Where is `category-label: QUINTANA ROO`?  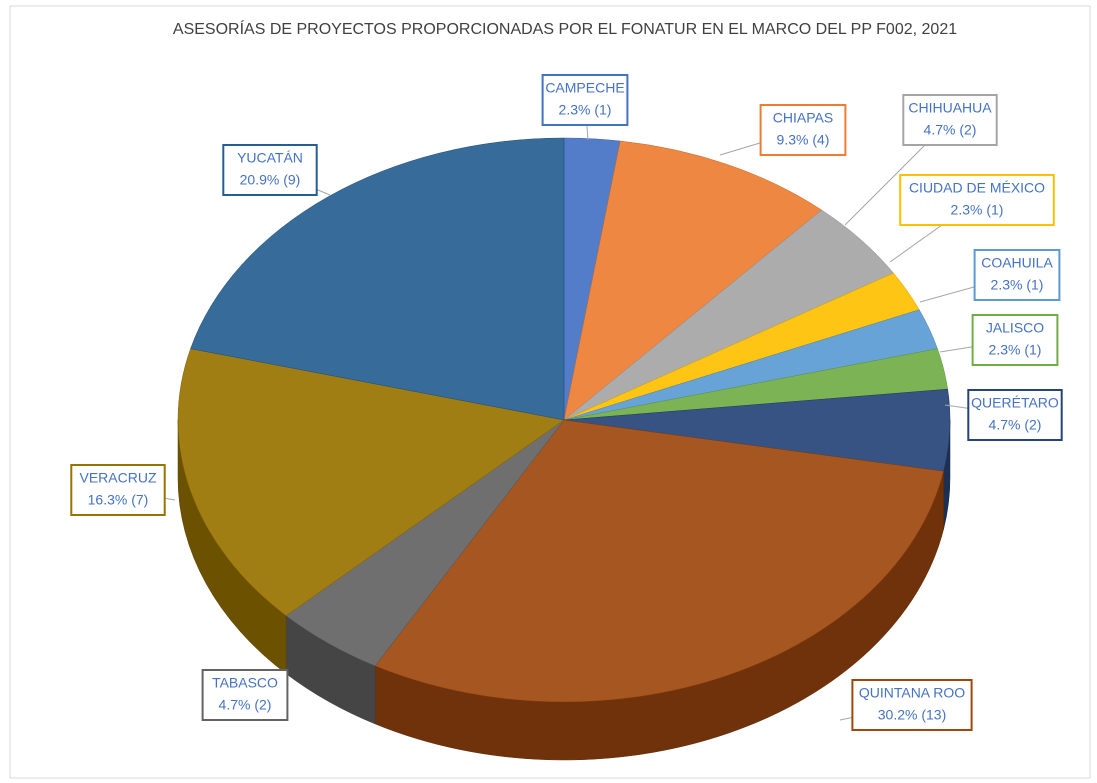
category-label: QUINTANA ROO is located at coordinates (912, 693).